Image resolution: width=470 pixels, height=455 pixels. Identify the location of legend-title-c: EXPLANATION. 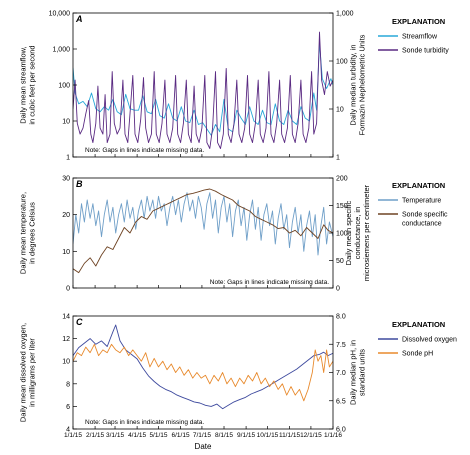
(418, 324).